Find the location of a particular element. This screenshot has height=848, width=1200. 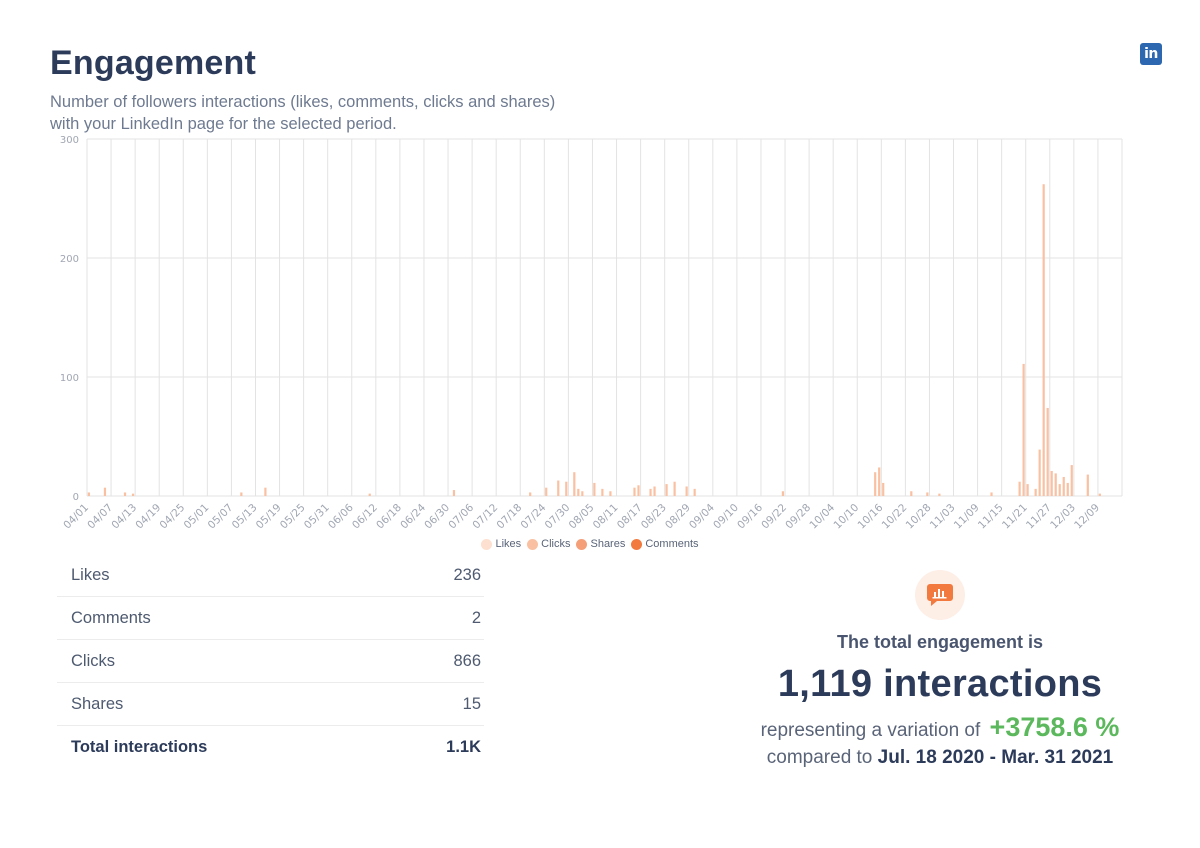

compare-prefix: compared to is located at coordinates (819, 757).